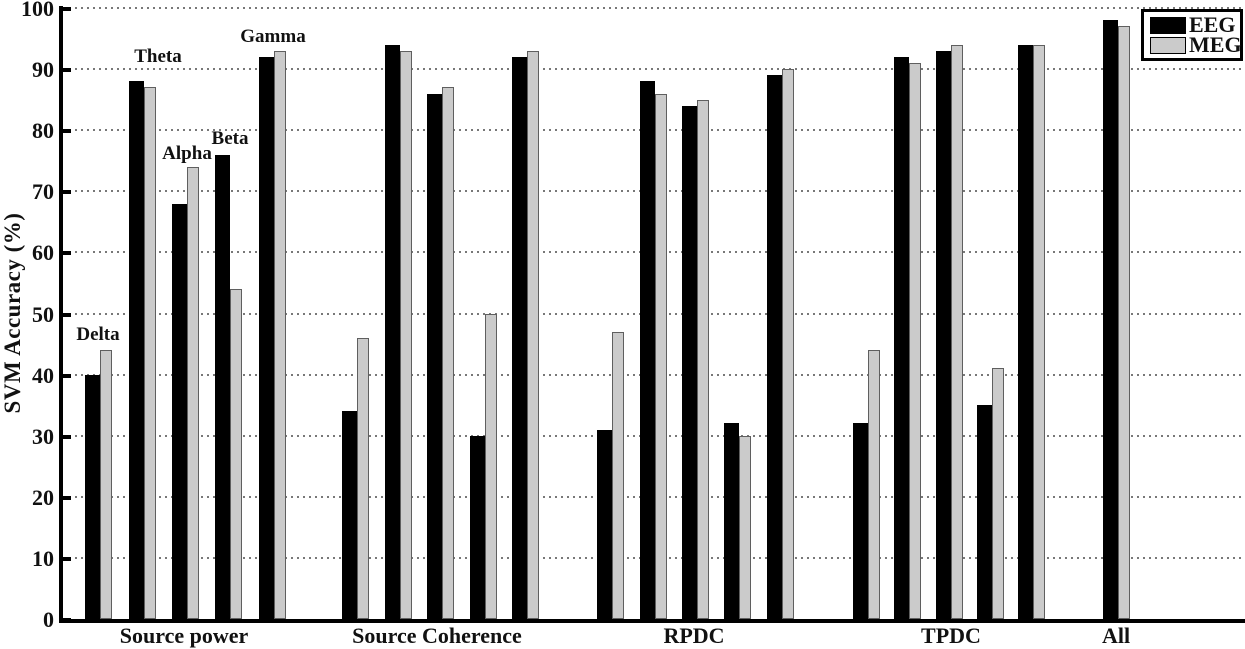 This screenshot has width=1245, height=649. What do you see at coordinates (406, 335) in the screenshot?
I see `bar-meg-source-coherence-theta` at bounding box center [406, 335].